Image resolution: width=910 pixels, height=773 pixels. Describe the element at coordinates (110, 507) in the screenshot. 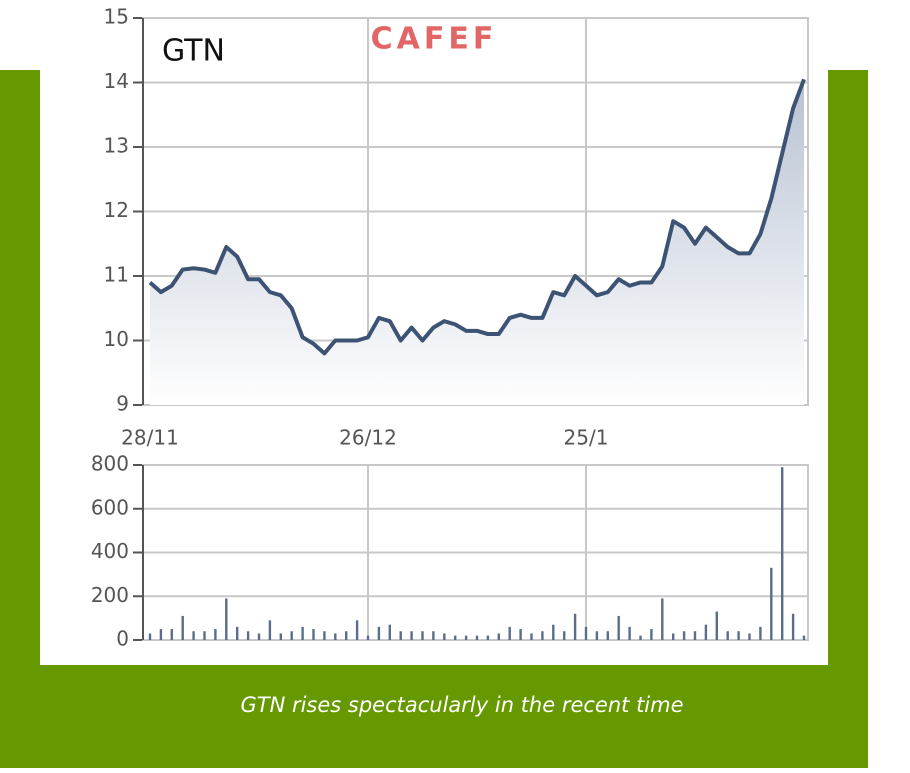

I see `y-tick-label: 600` at that location.